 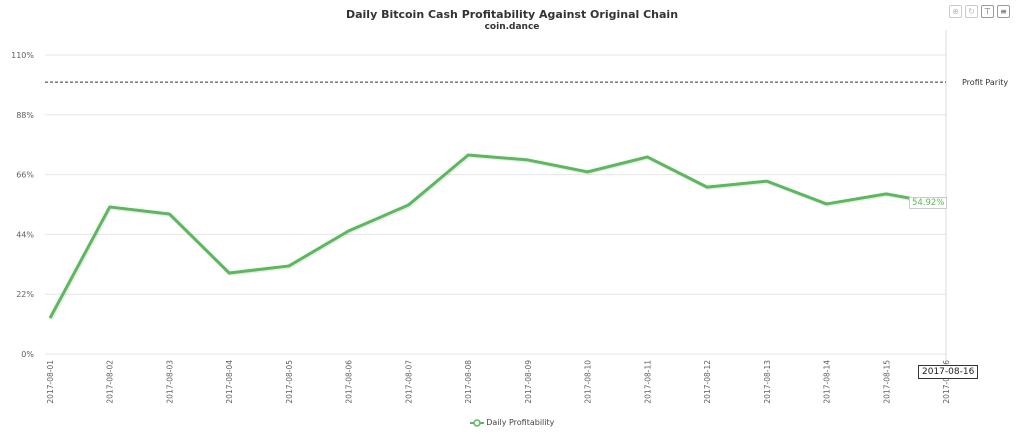 I want to click on x-tick-label: 2017-08-16, so click(x=946, y=382).